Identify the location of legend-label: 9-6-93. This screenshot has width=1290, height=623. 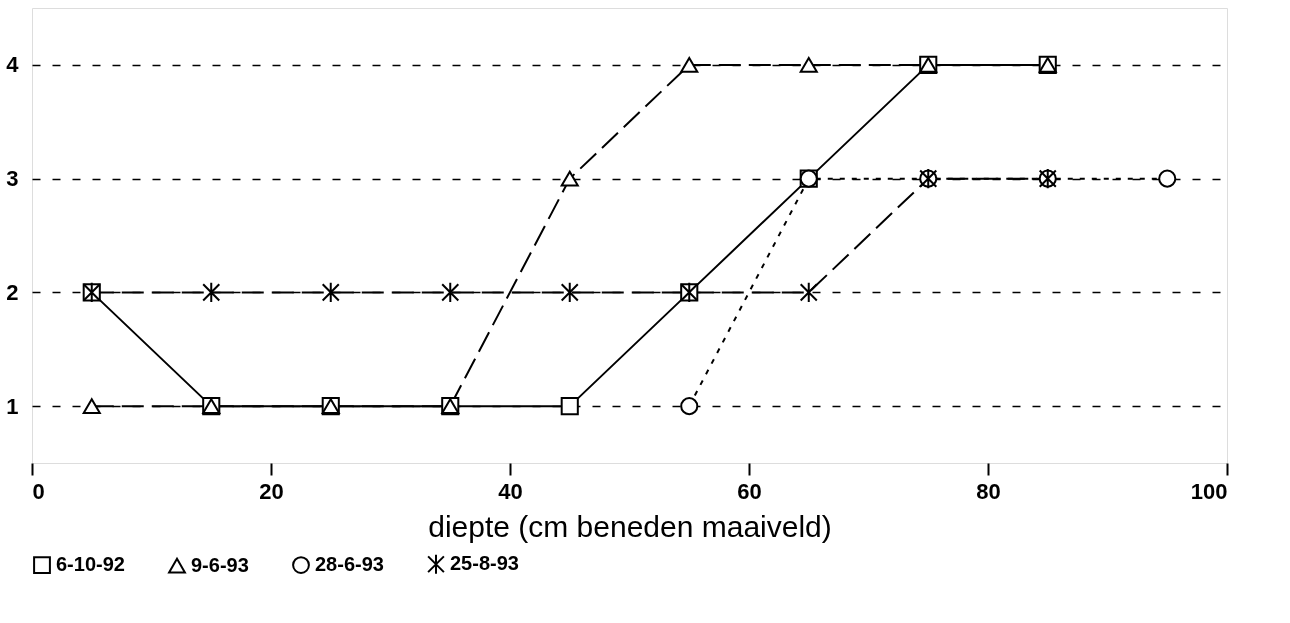
(220, 564).